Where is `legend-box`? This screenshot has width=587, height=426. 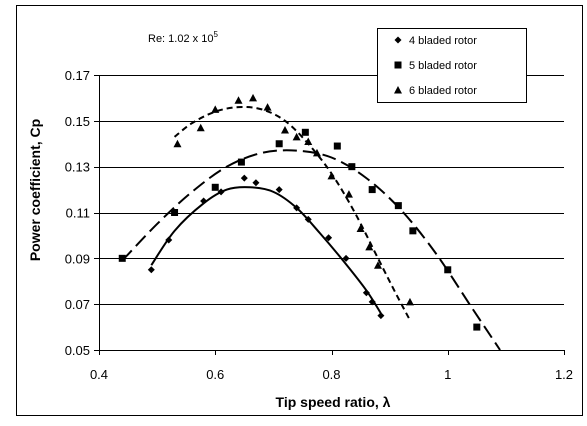 legend-box is located at coordinates (452, 65).